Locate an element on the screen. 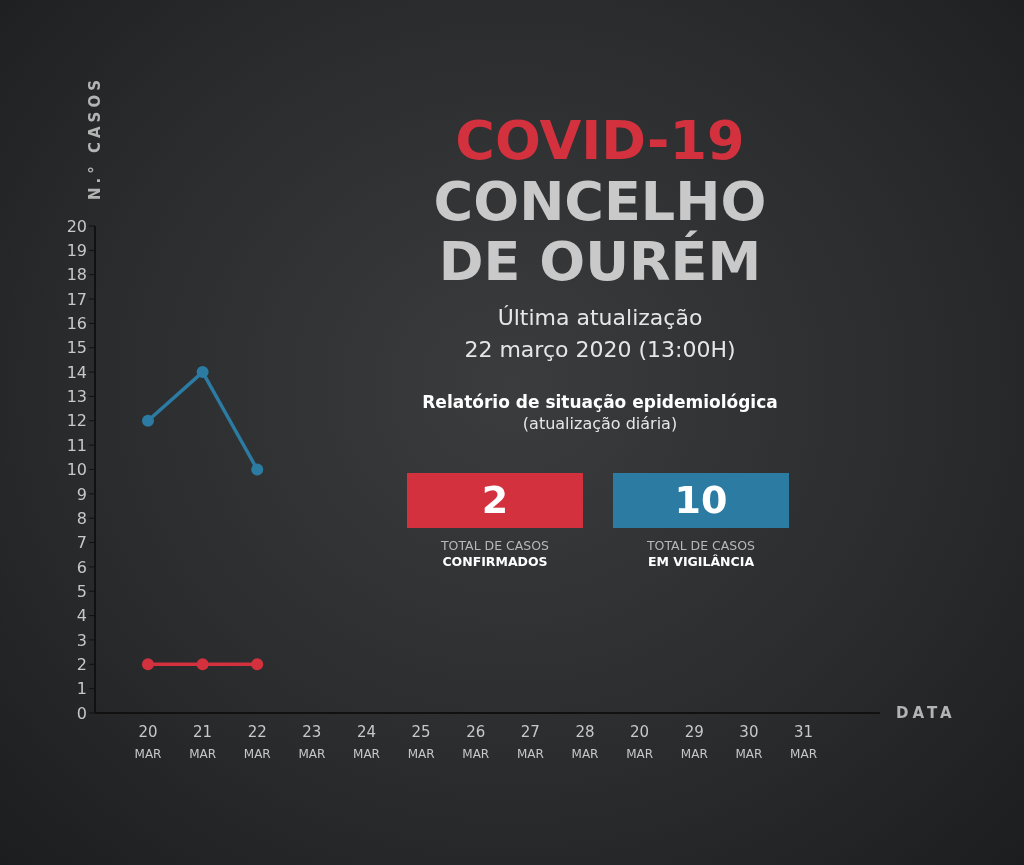  annotation: EM VIGILÂNCIA is located at coordinates (701, 561).